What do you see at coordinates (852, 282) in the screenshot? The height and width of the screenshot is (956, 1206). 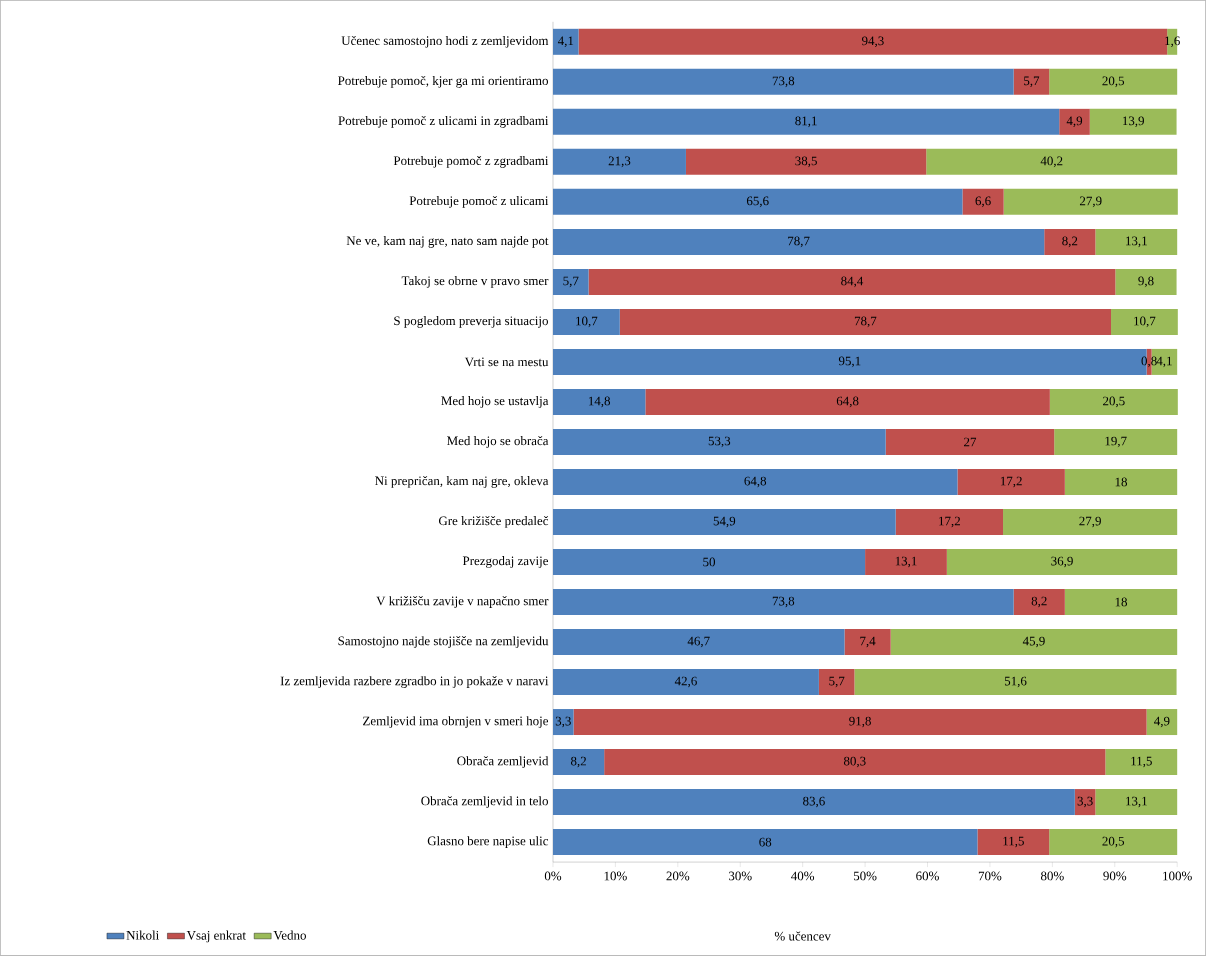 I see `data-label: 84,4` at bounding box center [852, 282].